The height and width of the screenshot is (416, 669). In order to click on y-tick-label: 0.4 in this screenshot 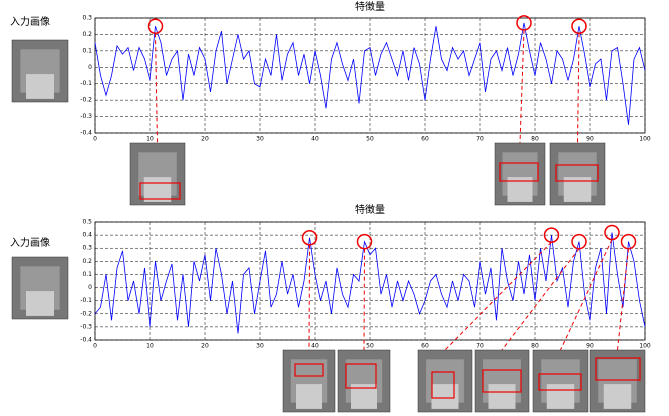, I will do `click(87, 235)`.